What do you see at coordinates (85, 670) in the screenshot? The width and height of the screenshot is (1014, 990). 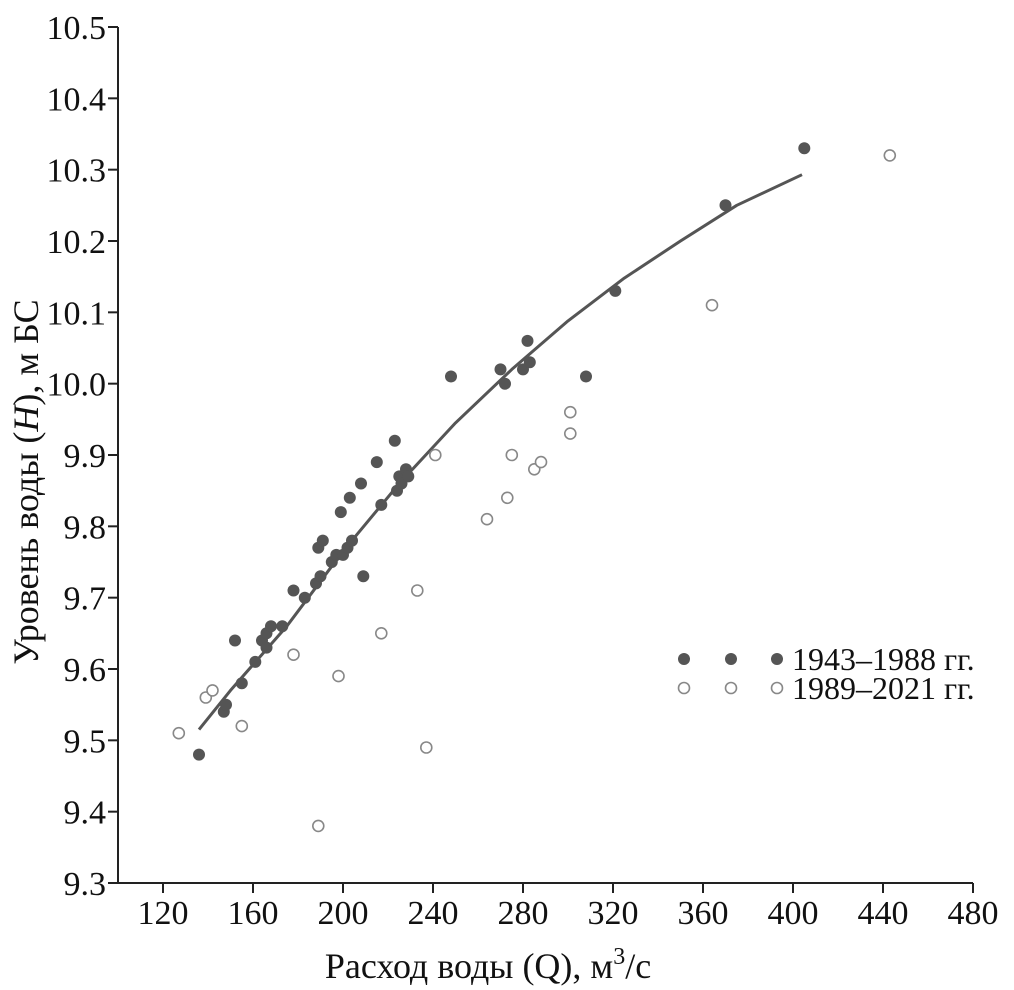 I see `y-tick-label: 9.6` at bounding box center [85, 670].